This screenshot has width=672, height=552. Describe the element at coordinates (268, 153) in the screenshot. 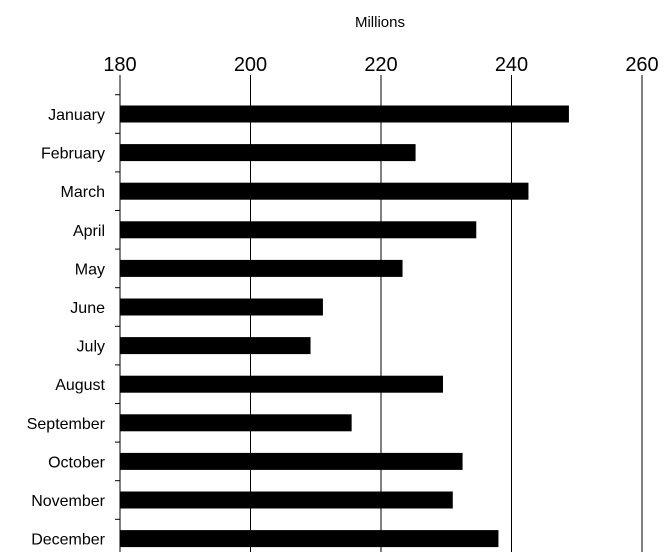

I see `bar-february` at that location.